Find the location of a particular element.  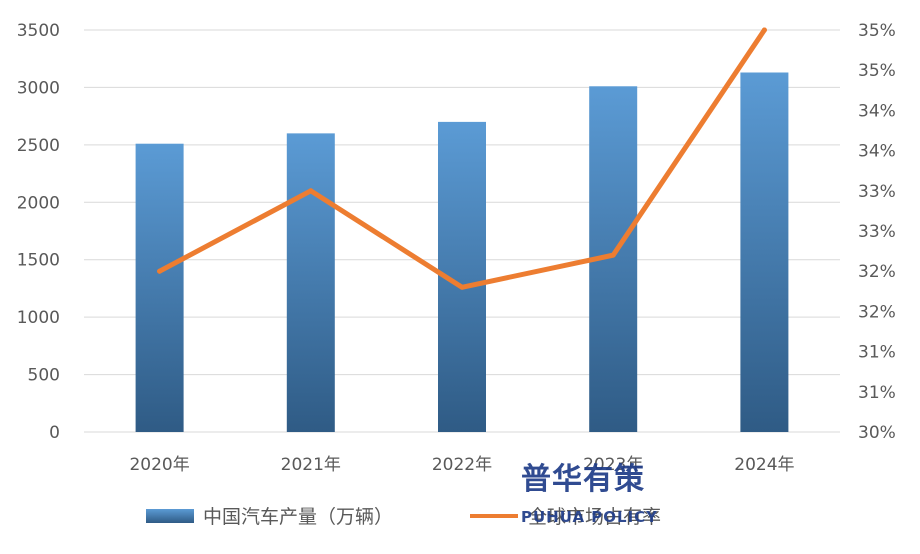

watermark-text-en: PUHUA POLICY is located at coordinates (589, 517).